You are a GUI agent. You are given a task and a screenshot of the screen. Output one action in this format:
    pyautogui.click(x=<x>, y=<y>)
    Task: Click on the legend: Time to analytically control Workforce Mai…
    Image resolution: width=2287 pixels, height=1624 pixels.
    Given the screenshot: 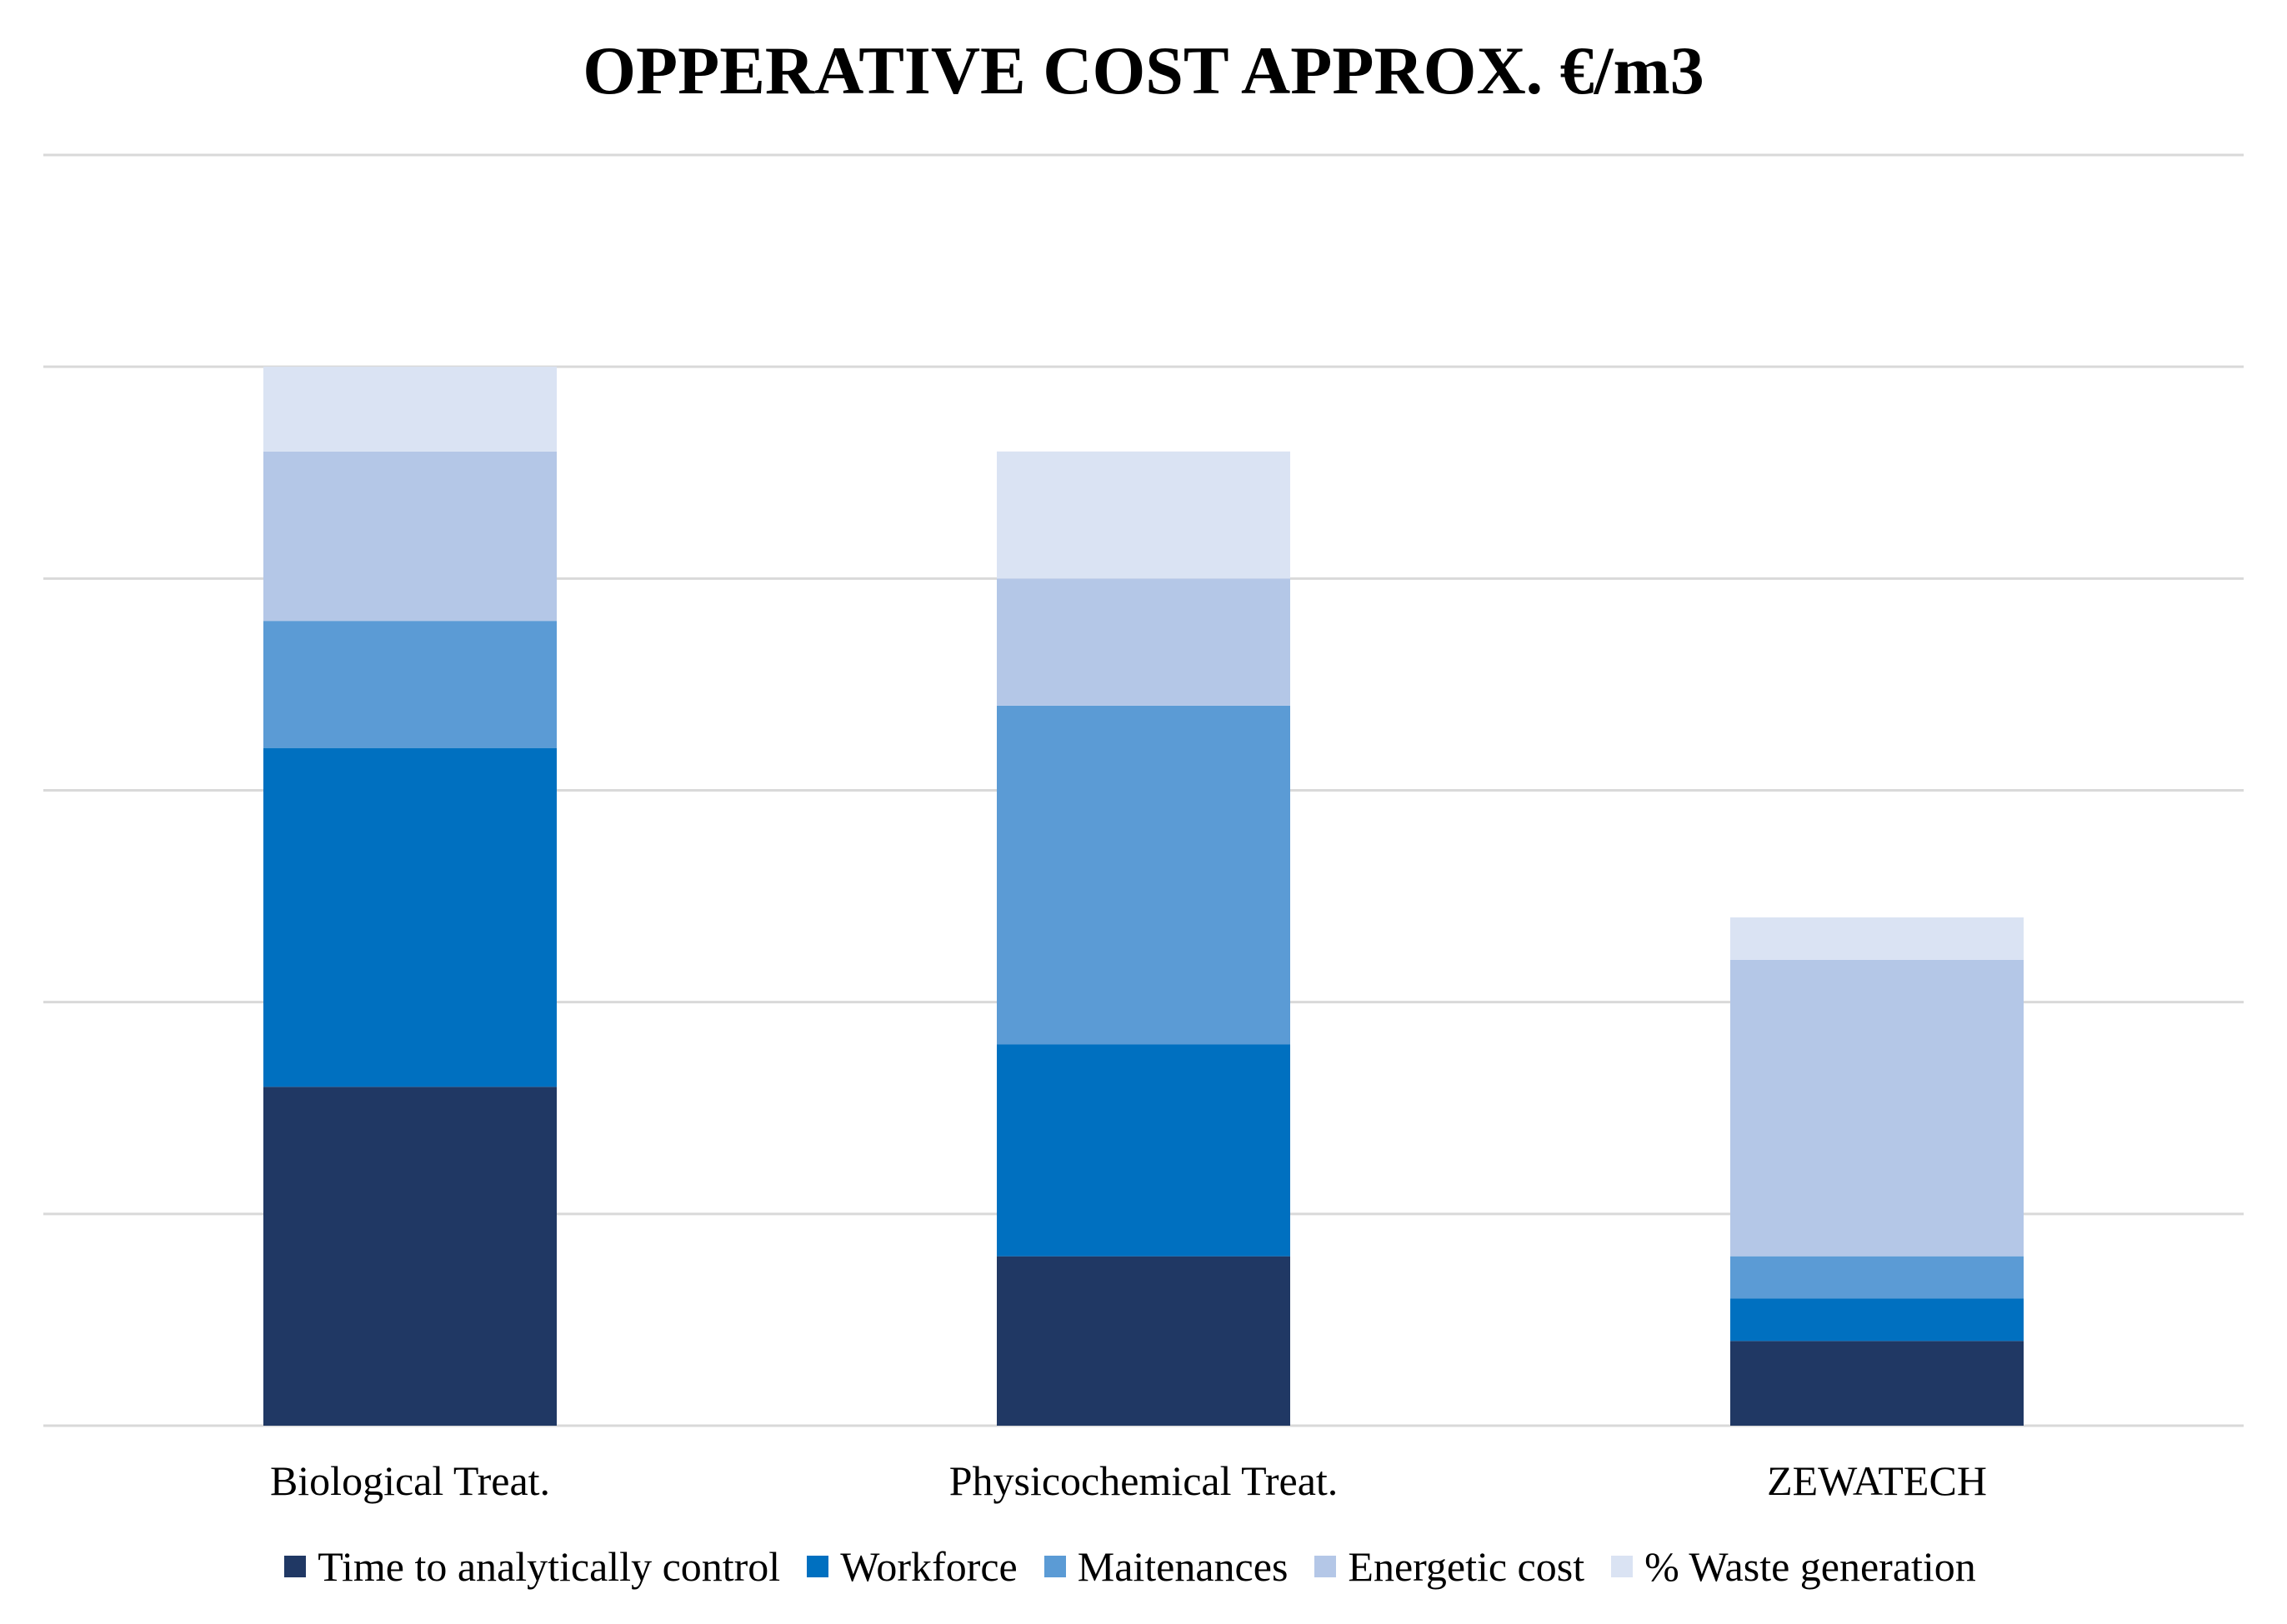 What is the action you would take?
    pyautogui.click(x=1143, y=1566)
    